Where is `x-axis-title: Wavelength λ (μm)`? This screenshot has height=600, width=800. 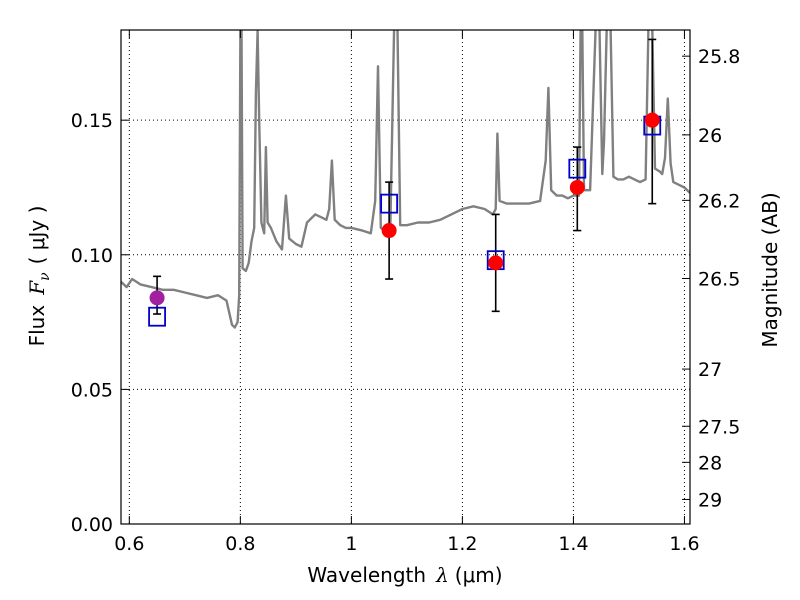 x-axis-title: Wavelength λ (μm) is located at coordinates (404, 575).